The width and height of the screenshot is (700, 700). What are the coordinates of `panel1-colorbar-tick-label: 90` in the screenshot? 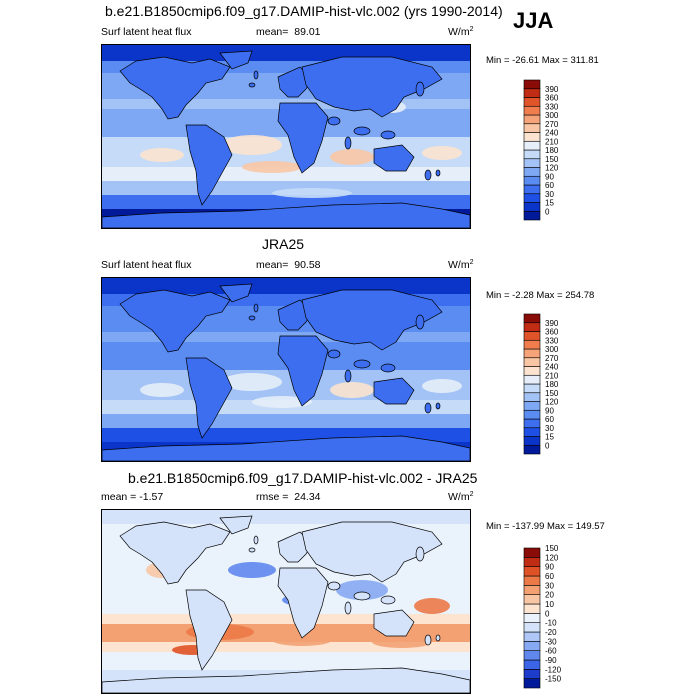 It's located at (549, 176).